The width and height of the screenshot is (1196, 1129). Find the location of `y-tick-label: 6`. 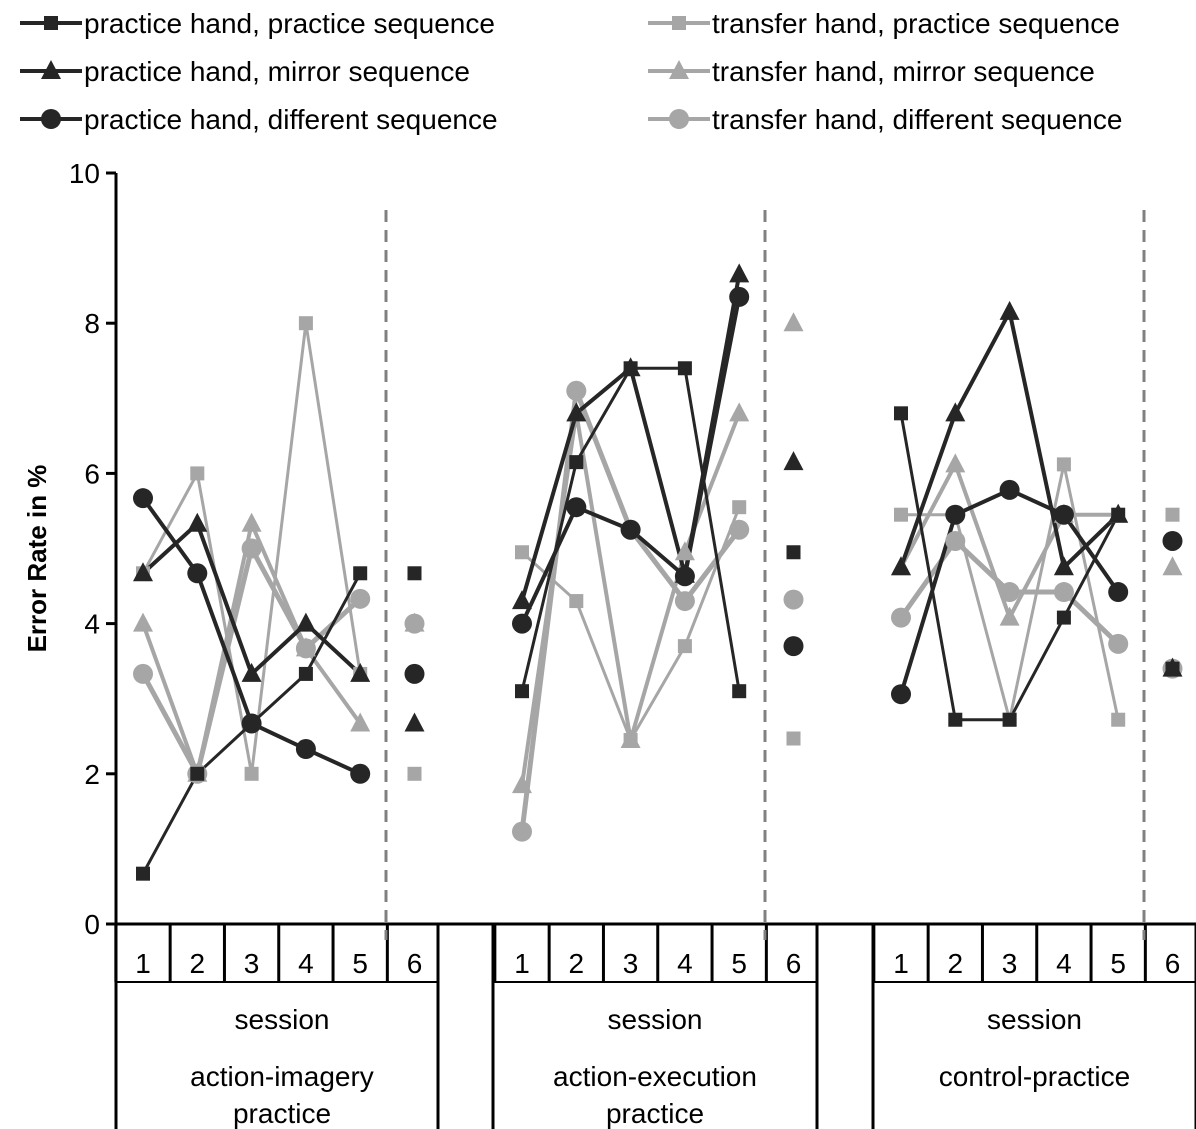

y-tick-label: 6 is located at coordinates (92, 473).